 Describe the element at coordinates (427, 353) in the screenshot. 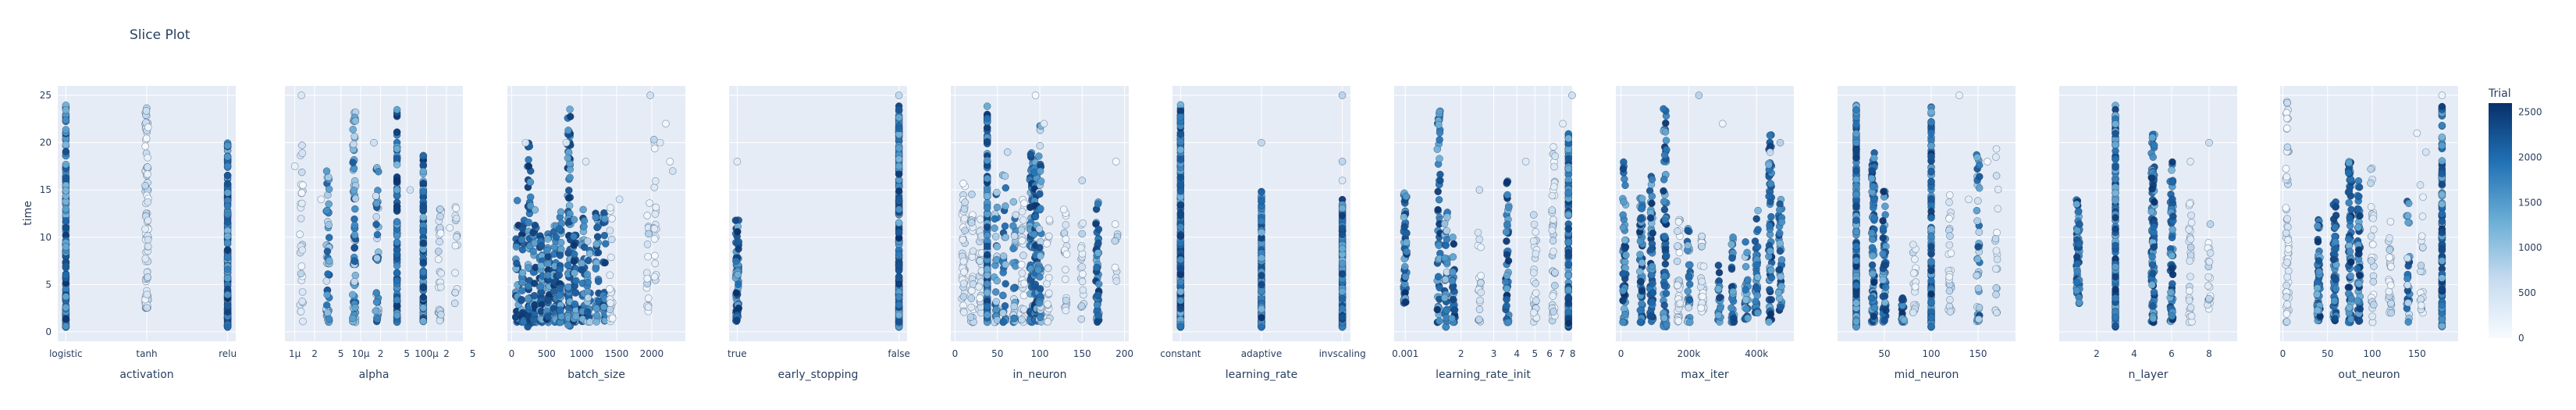

I see `x-tick-label: 100μ` at that location.